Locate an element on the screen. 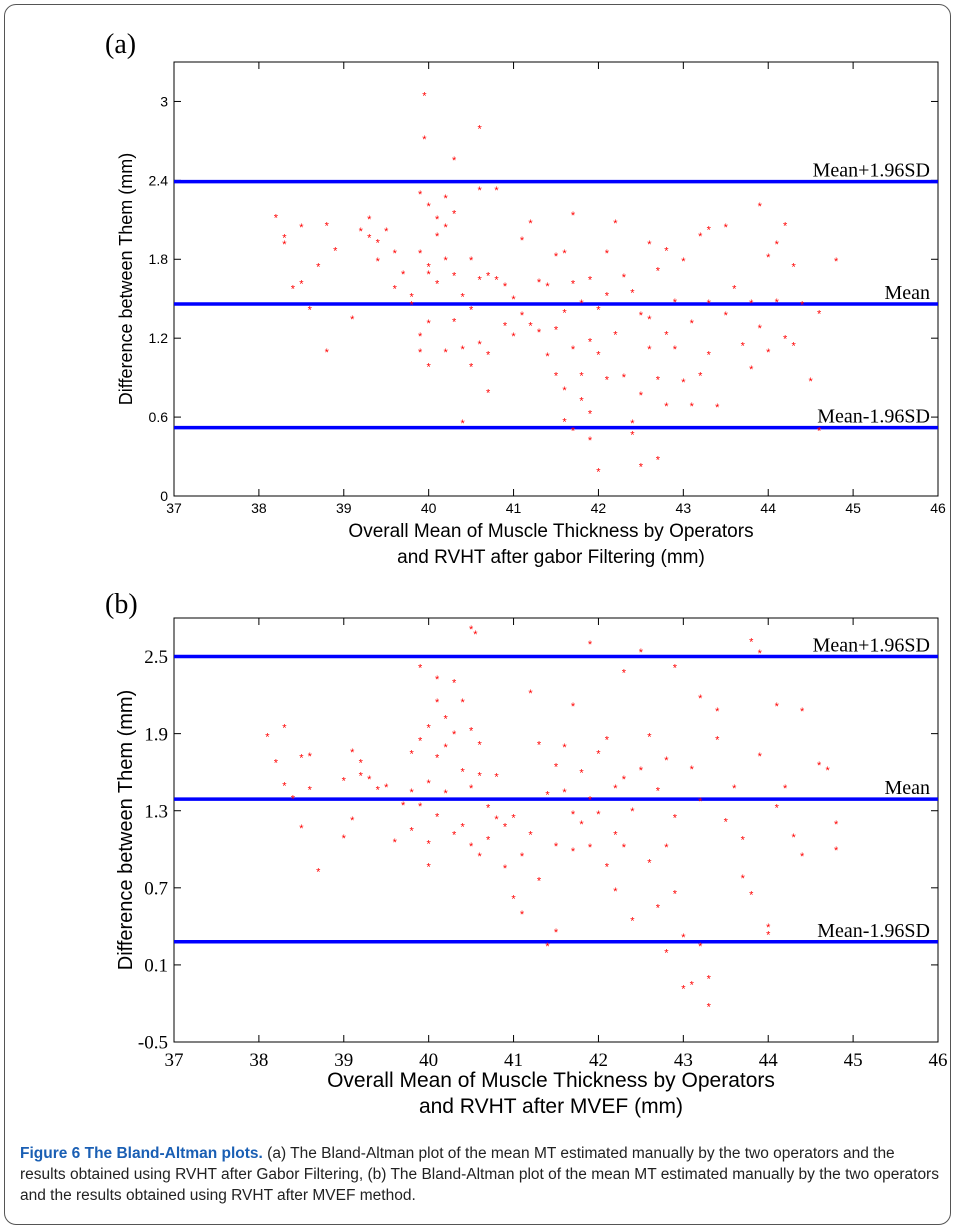 This screenshot has height=1229, width=957. panel-a-xtick-label: 38 is located at coordinates (259, 508).